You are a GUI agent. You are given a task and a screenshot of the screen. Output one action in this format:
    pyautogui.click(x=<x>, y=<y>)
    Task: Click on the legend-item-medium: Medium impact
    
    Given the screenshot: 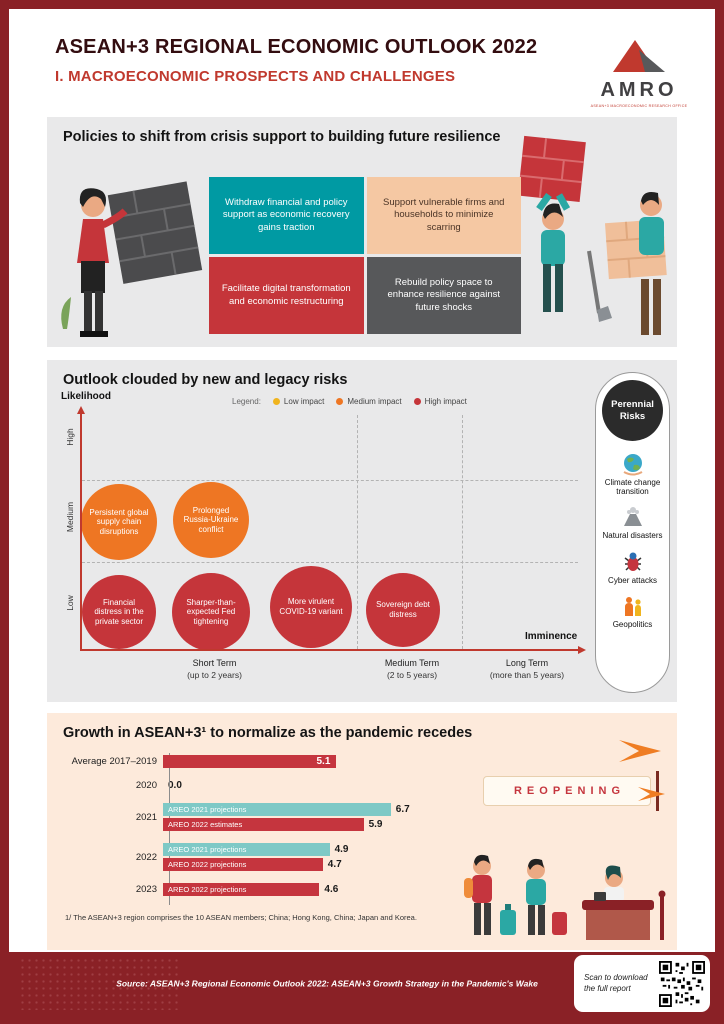 What is the action you would take?
    pyautogui.click(x=369, y=401)
    